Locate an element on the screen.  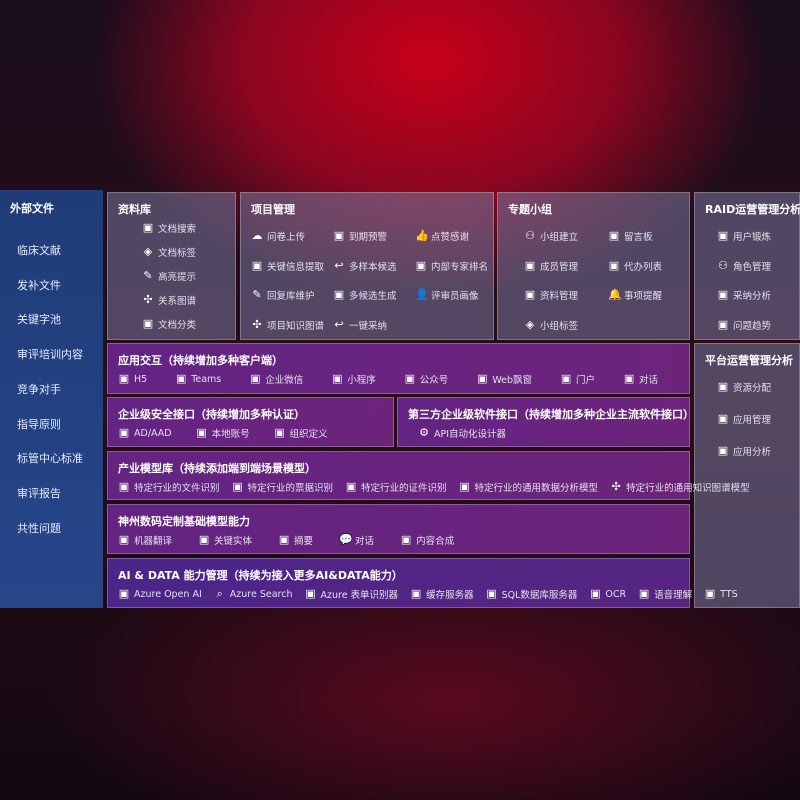
feature-item: ▣ 关键实体 is located at coordinates (225, 540).